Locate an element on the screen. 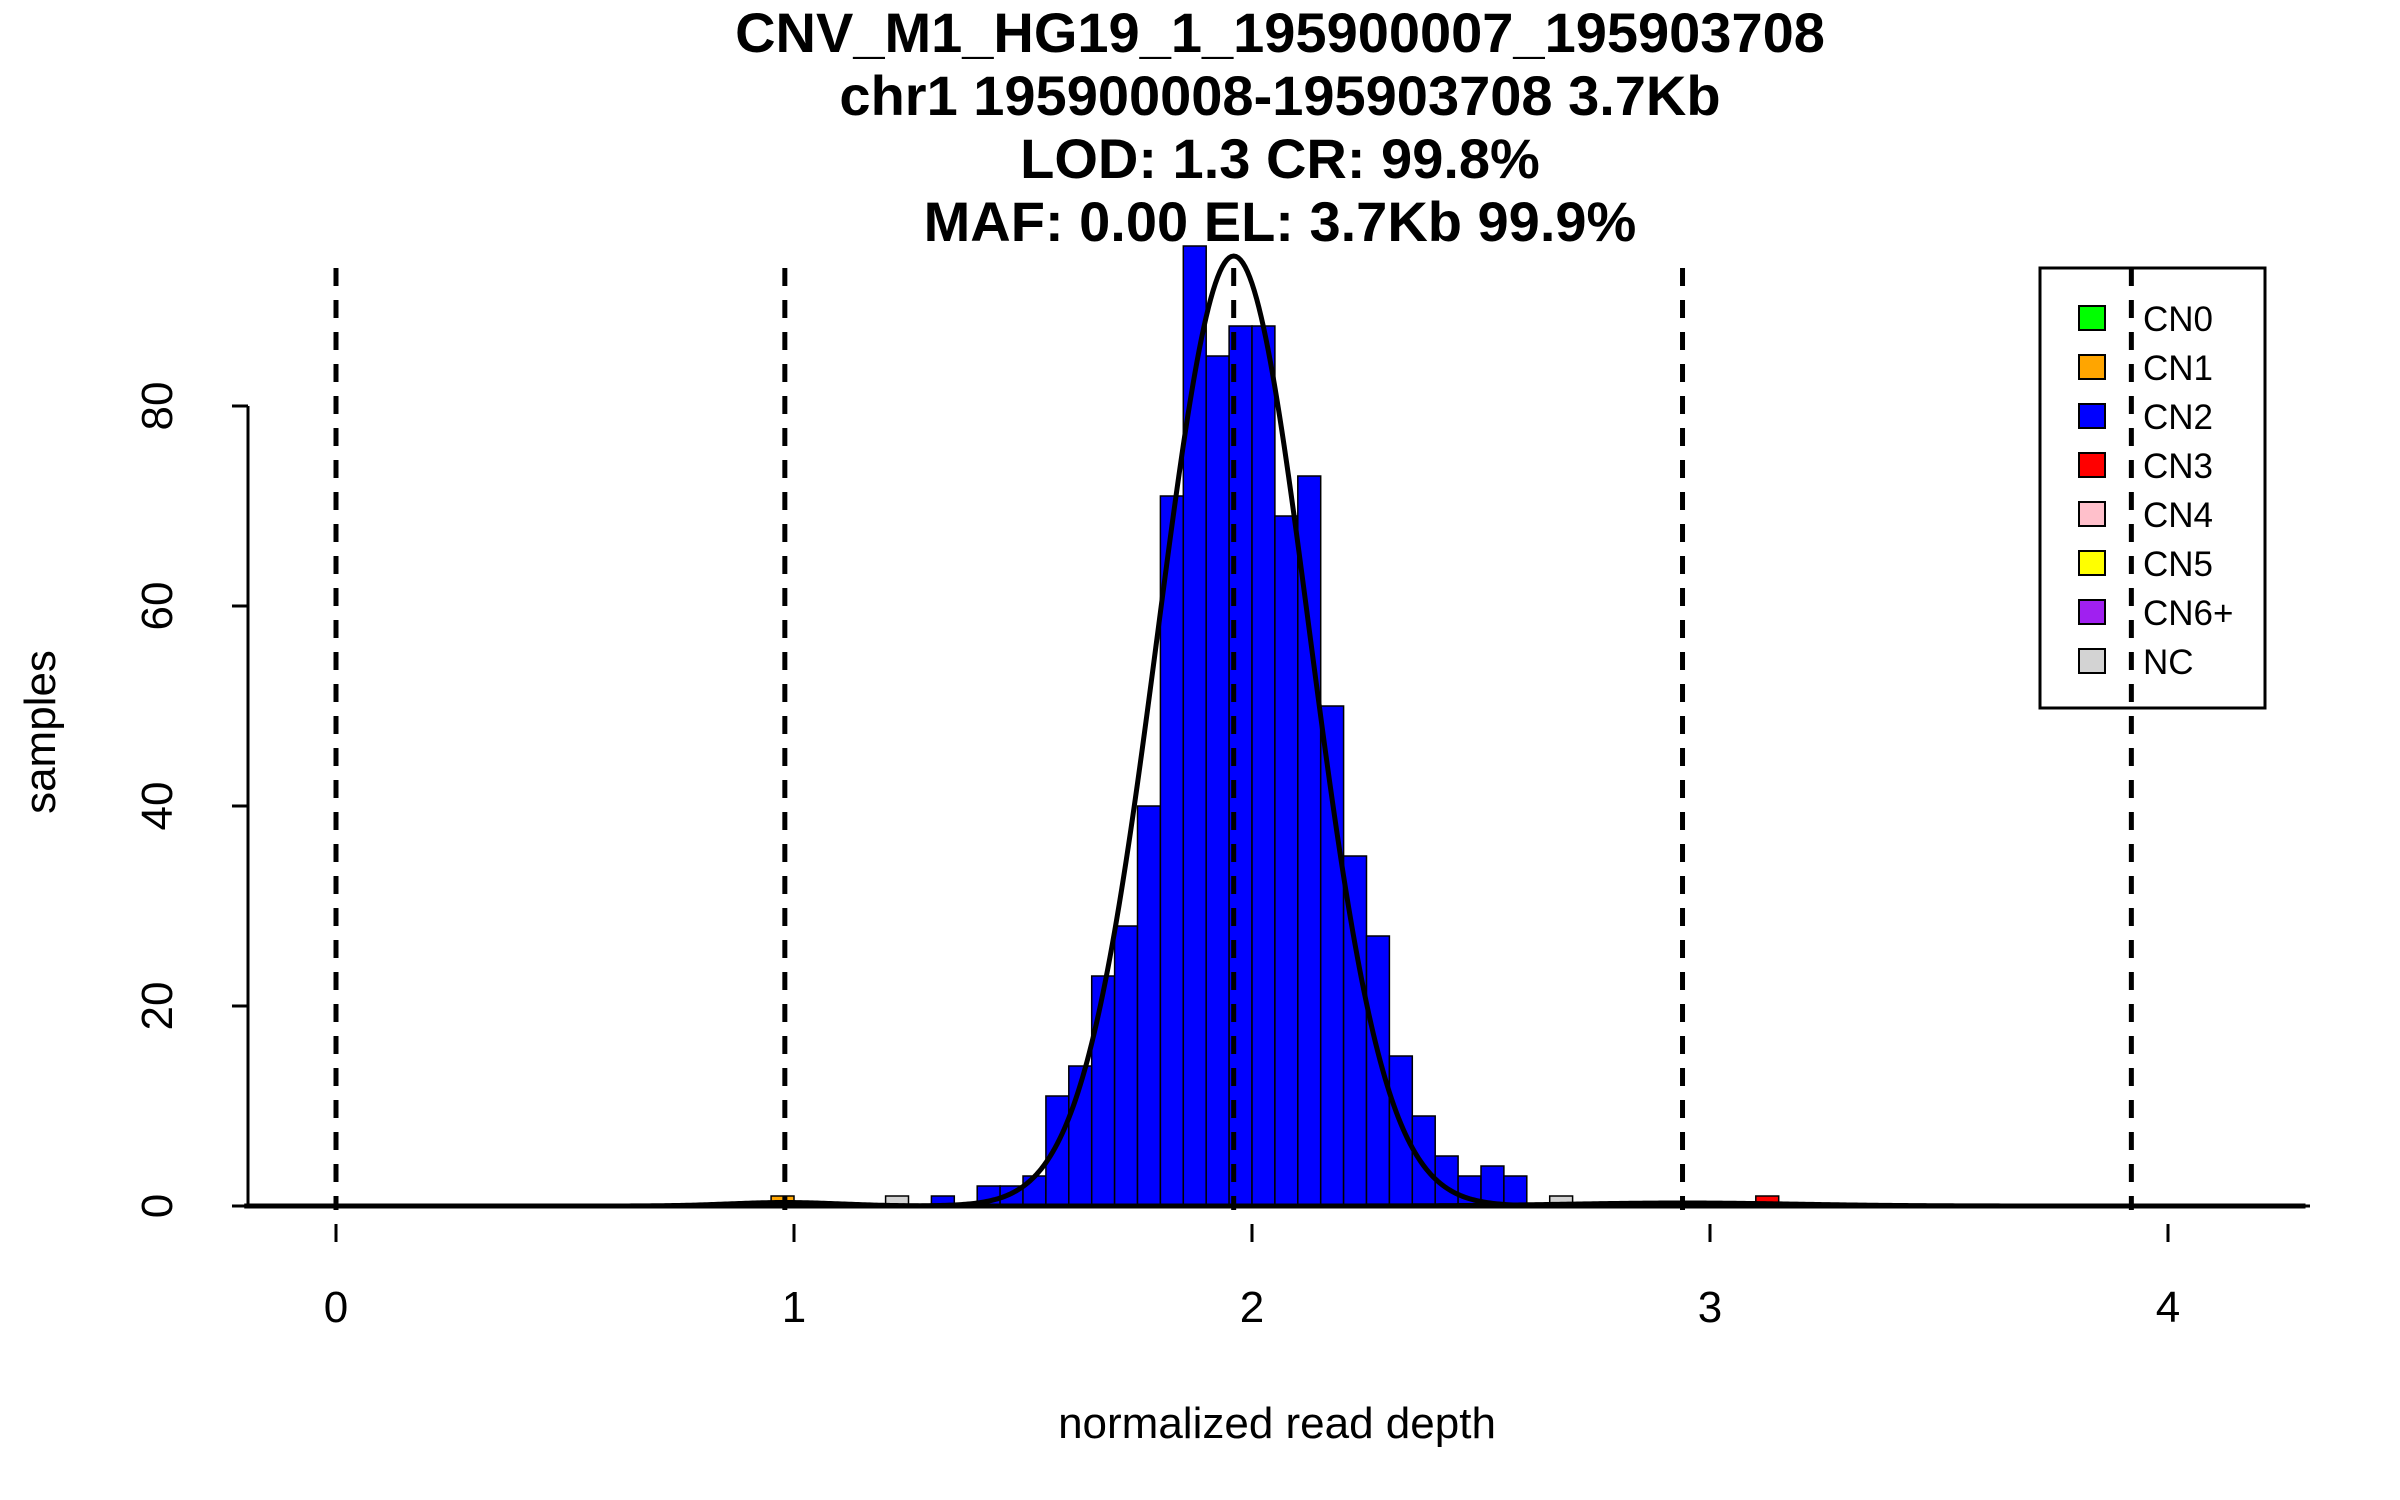  legend: CN0 CN1 CN2 CN3 CN4 CN5 CN6+ NC is located at coordinates (2152, 488).